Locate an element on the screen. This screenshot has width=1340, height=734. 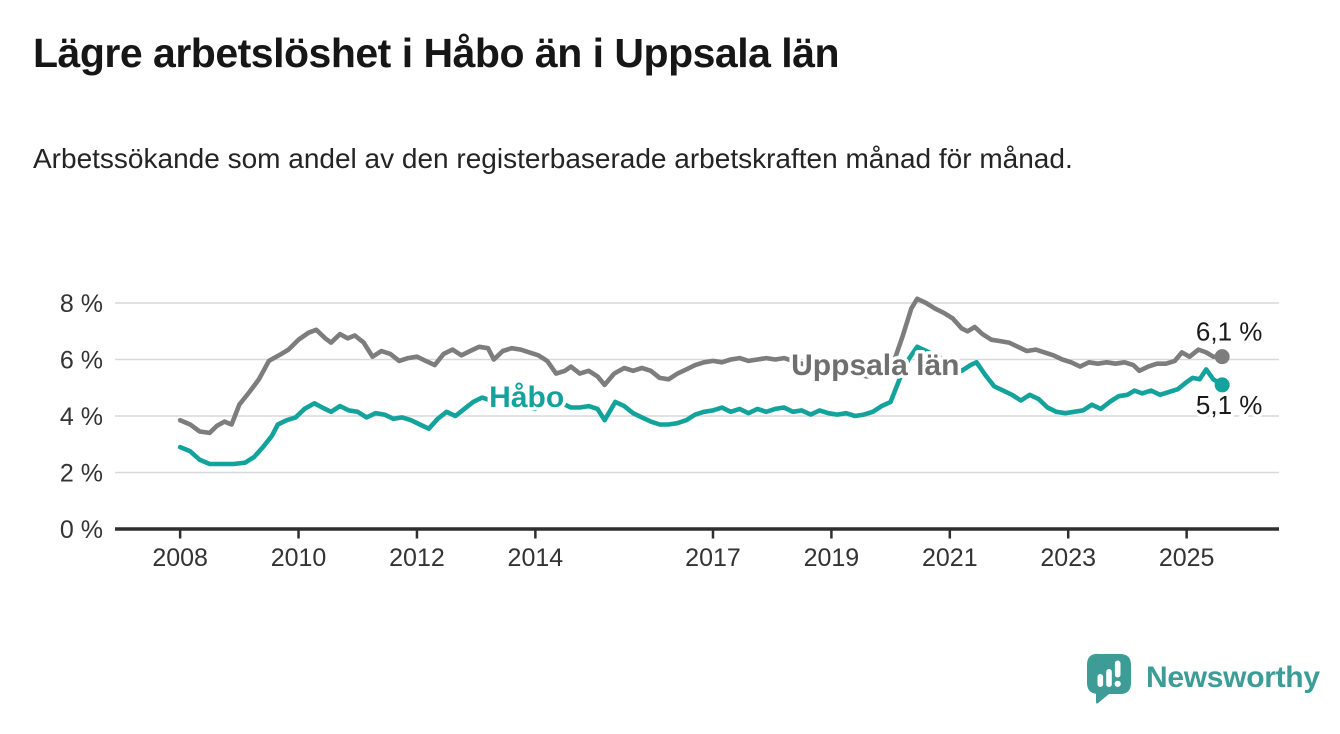
newsworthy-branding: Newsworthy is located at coordinates (1202, 678).